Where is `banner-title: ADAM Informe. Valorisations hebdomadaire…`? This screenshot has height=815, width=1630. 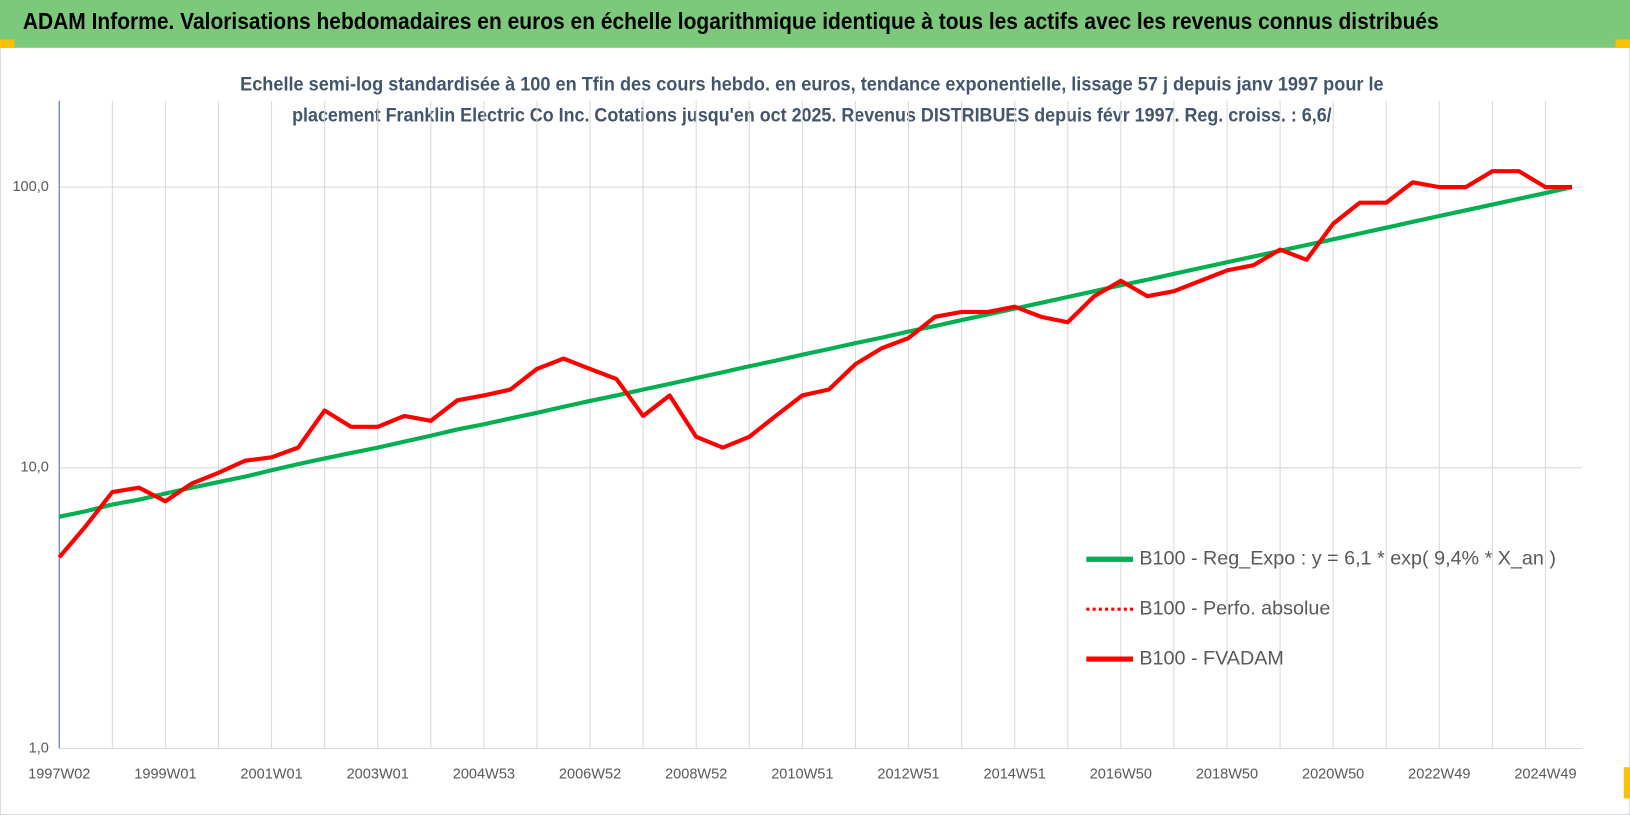
banner-title: ADAM Informe. Valorisations hebdomadaire… is located at coordinates (731, 21).